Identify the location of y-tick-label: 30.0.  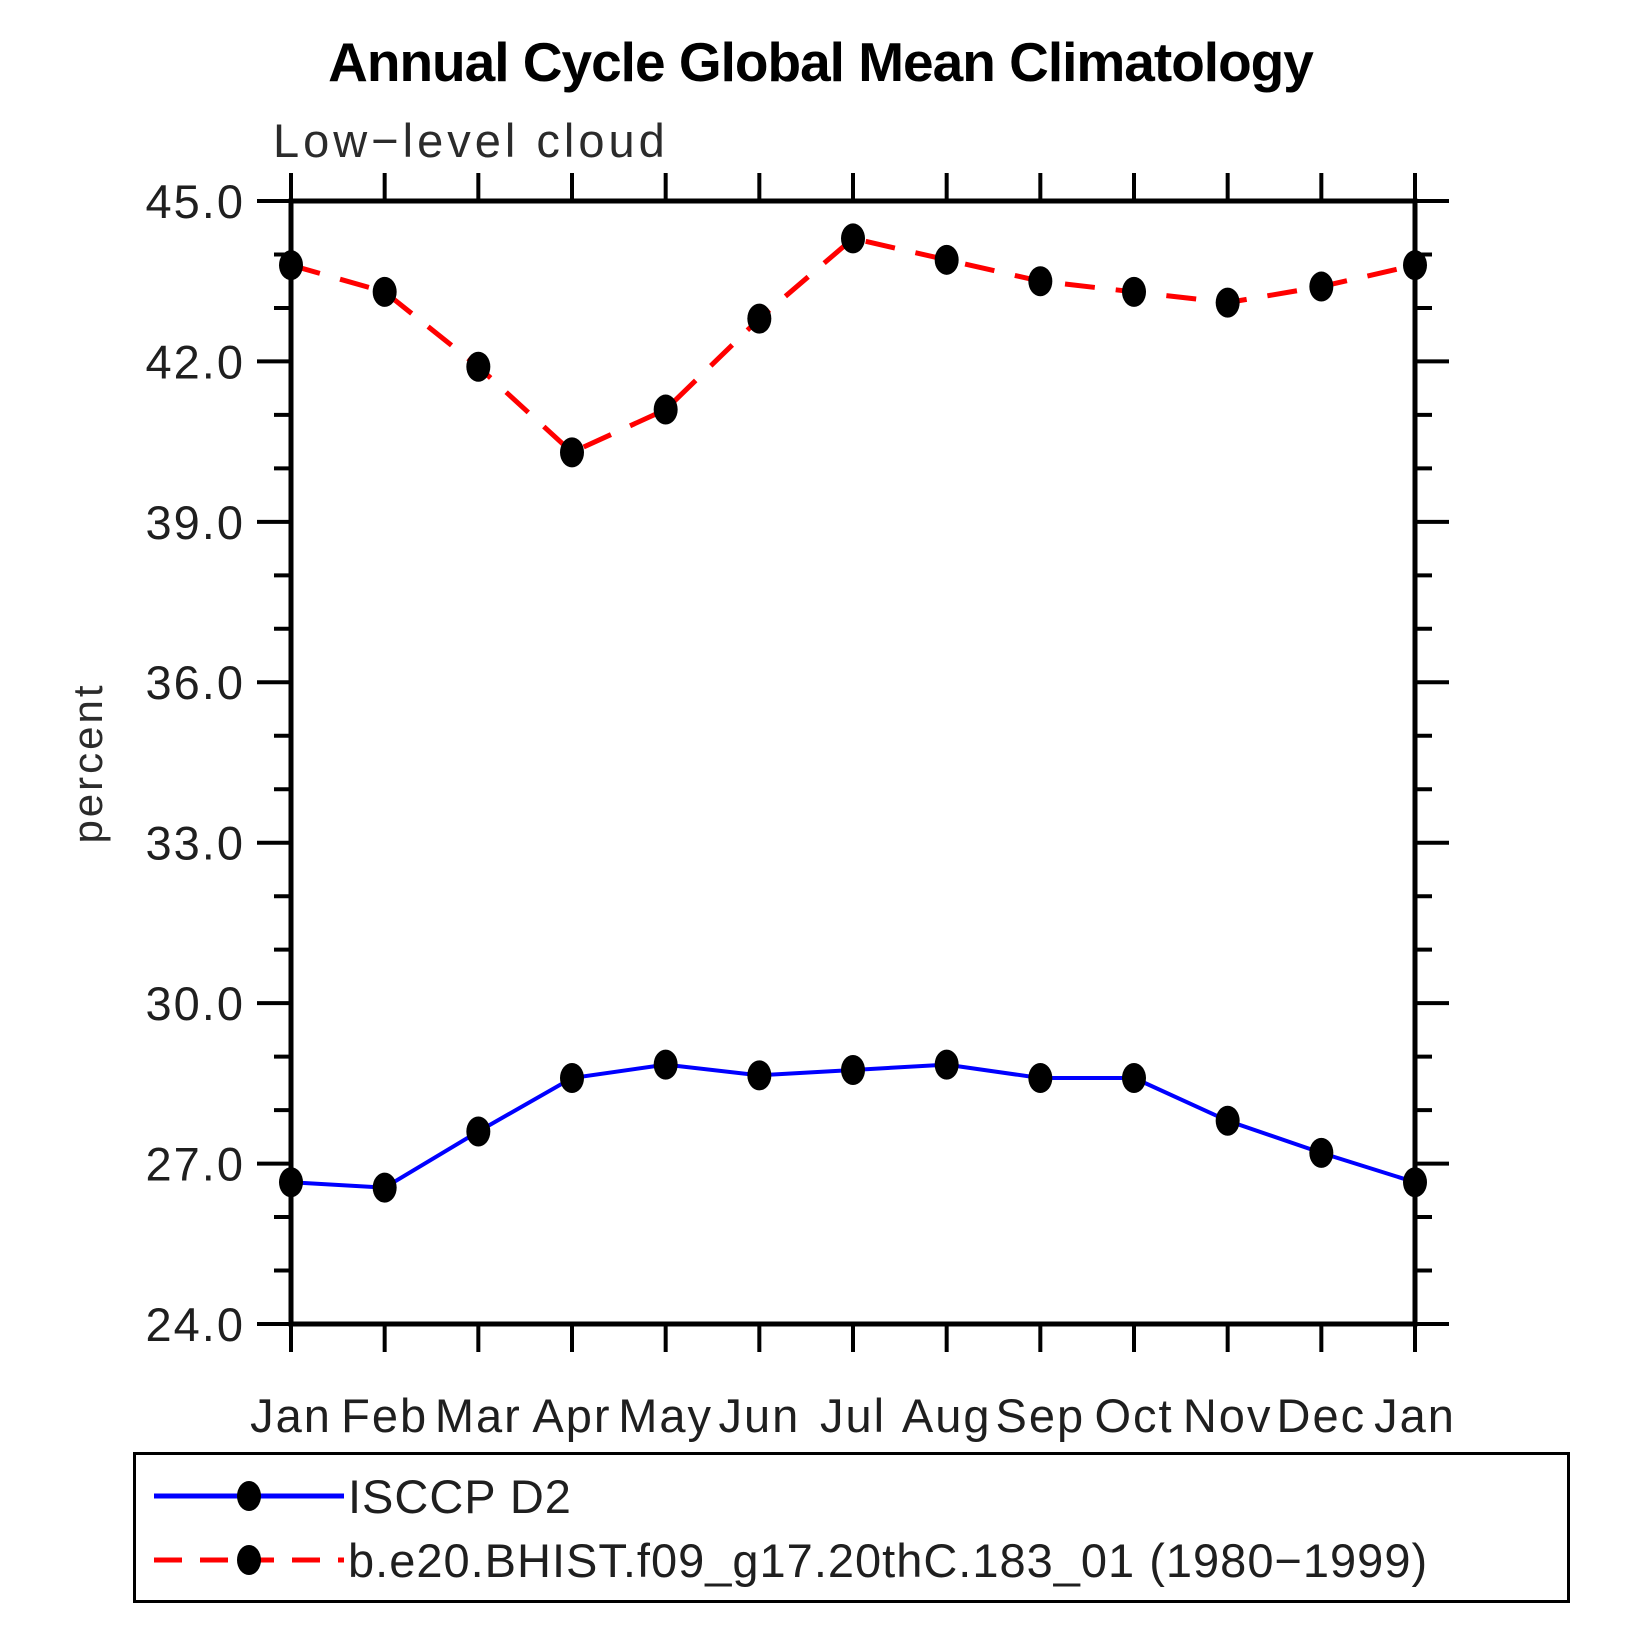
(195, 1003).